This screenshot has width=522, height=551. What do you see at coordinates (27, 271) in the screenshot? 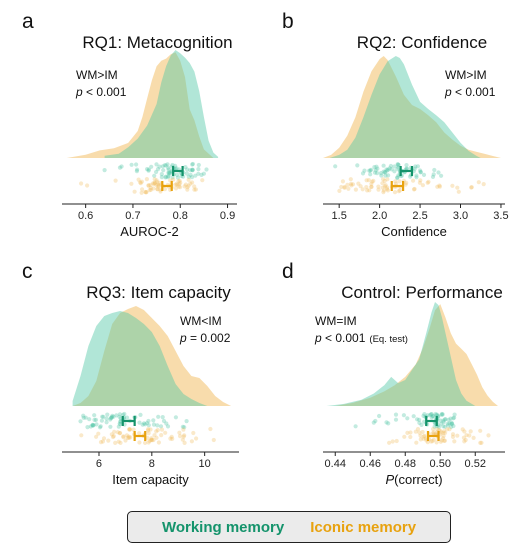
I see `panel-letter: c` at bounding box center [27, 271].